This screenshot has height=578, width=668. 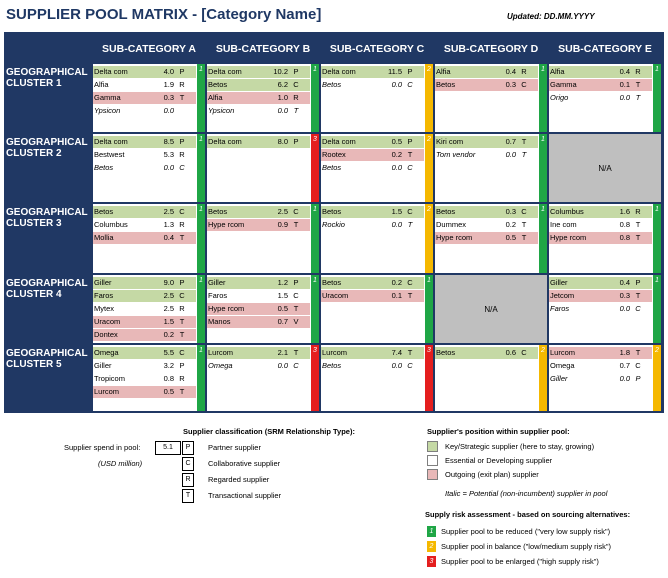 What do you see at coordinates (107, 97) in the screenshot?
I see `supplier-name: Gamma` at bounding box center [107, 97].